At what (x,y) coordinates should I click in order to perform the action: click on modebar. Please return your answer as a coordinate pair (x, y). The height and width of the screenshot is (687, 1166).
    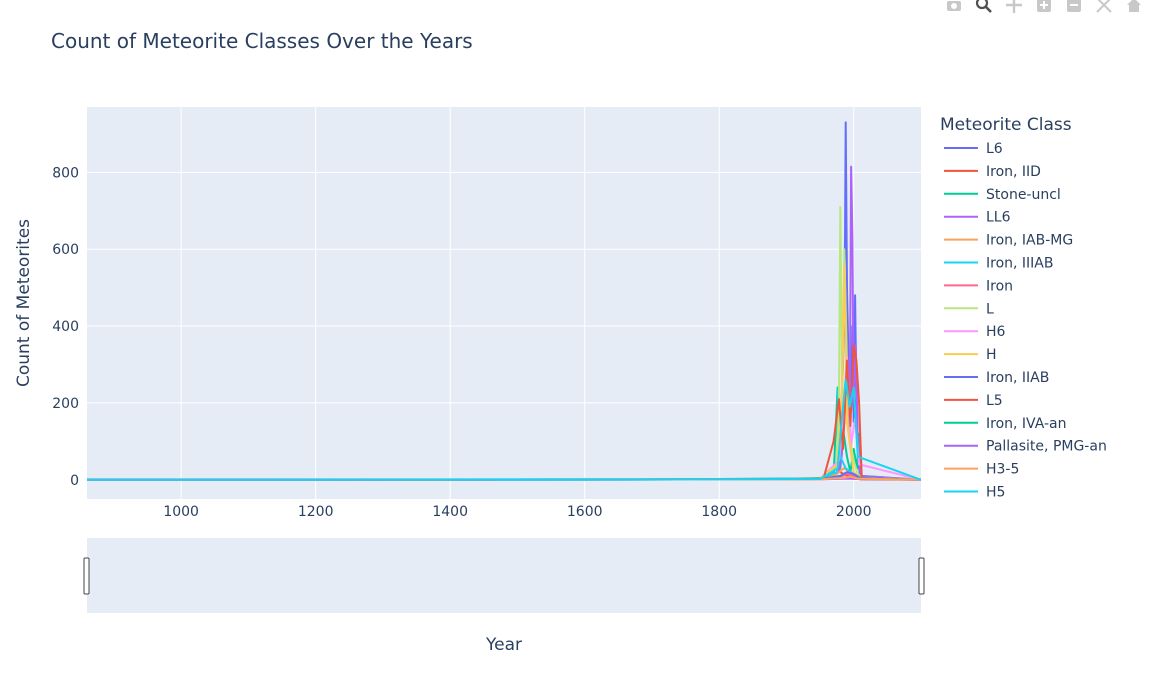
    Looking at the image, I should click on (1044, 8).